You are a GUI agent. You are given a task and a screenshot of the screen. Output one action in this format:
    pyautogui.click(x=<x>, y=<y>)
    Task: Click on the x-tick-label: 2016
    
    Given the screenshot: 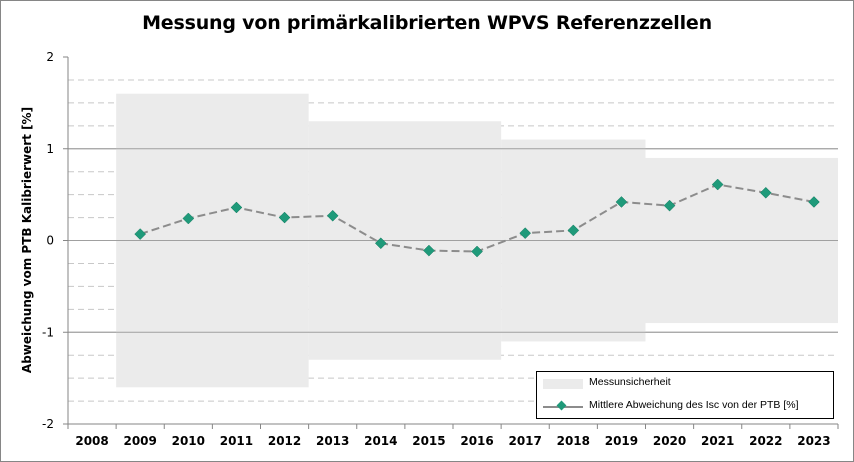 What is the action you would take?
    pyautogui.click(x=476, y=441)
    